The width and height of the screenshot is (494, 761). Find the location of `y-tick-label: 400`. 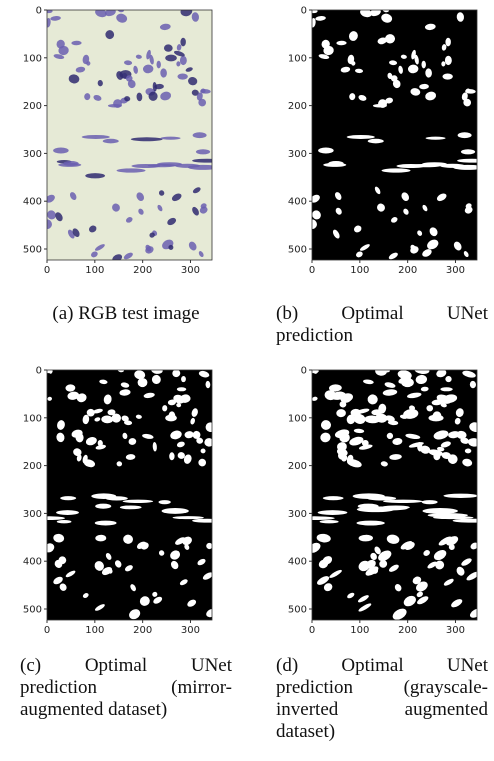

y-tick-label: 400 is located at coordinates (32, 562).